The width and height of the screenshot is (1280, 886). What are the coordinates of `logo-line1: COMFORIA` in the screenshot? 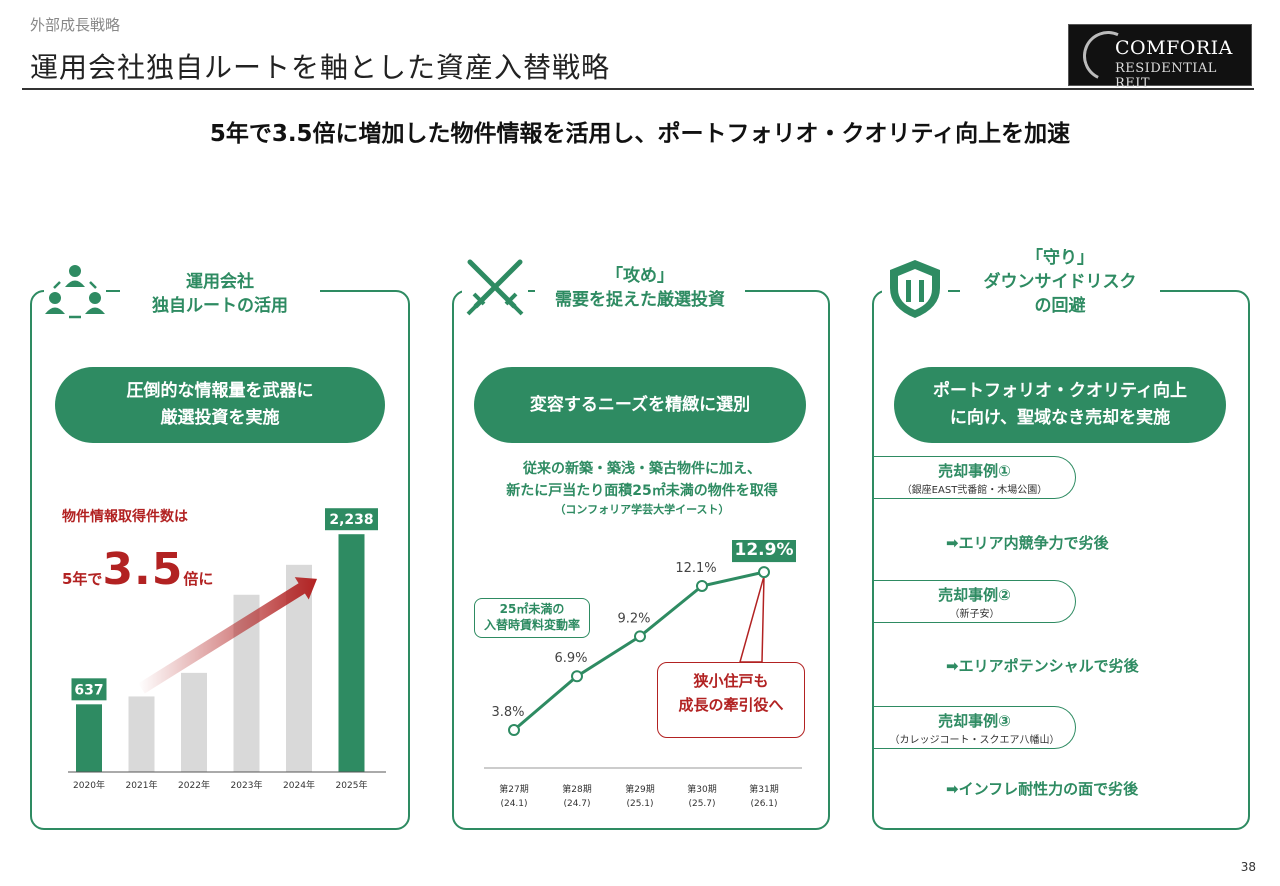 It's located at (1174, 48).